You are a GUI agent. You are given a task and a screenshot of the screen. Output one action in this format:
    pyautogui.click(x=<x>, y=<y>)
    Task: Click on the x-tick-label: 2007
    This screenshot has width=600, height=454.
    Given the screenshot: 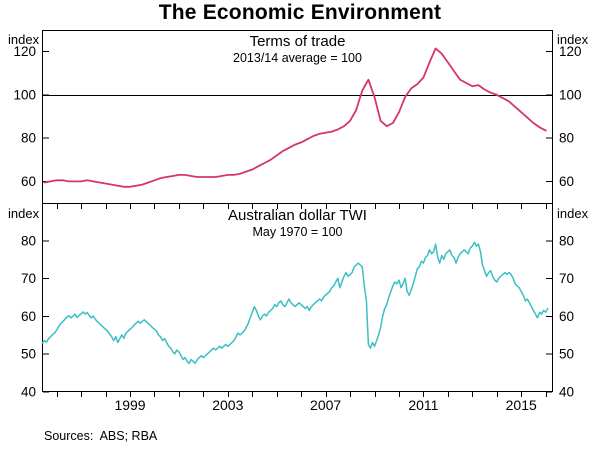 What is the action you would take?
    pyautogui.click(x=325, y=405)
    